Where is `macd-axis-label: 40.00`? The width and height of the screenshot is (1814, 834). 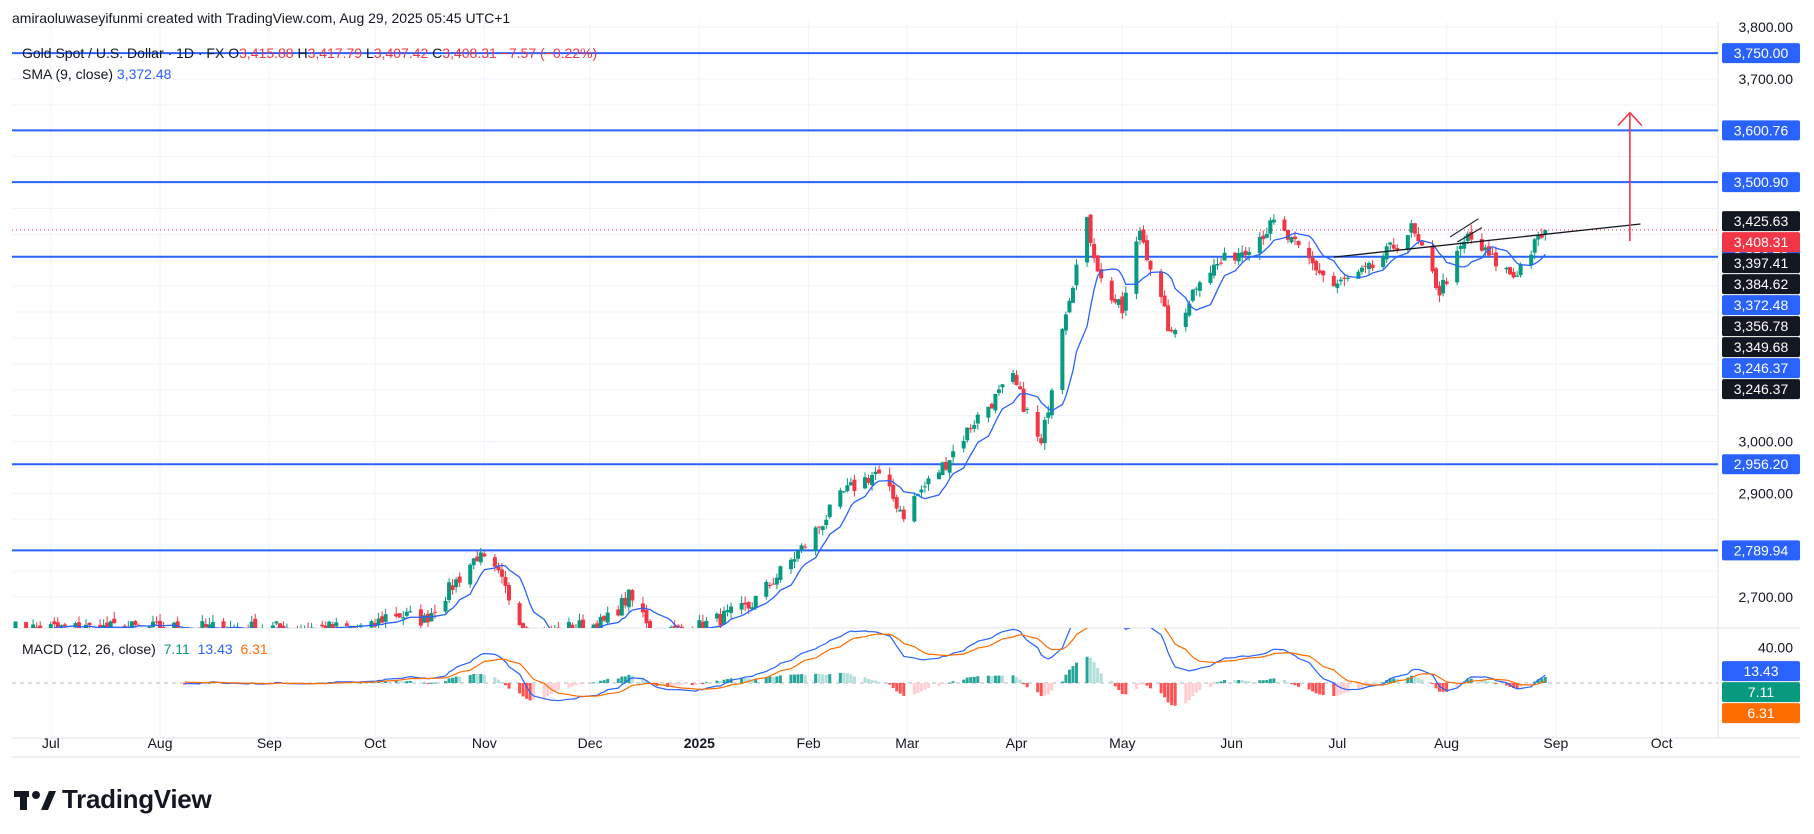
macd-axis-label: 40.00 is located at coordinates (1775, 648).